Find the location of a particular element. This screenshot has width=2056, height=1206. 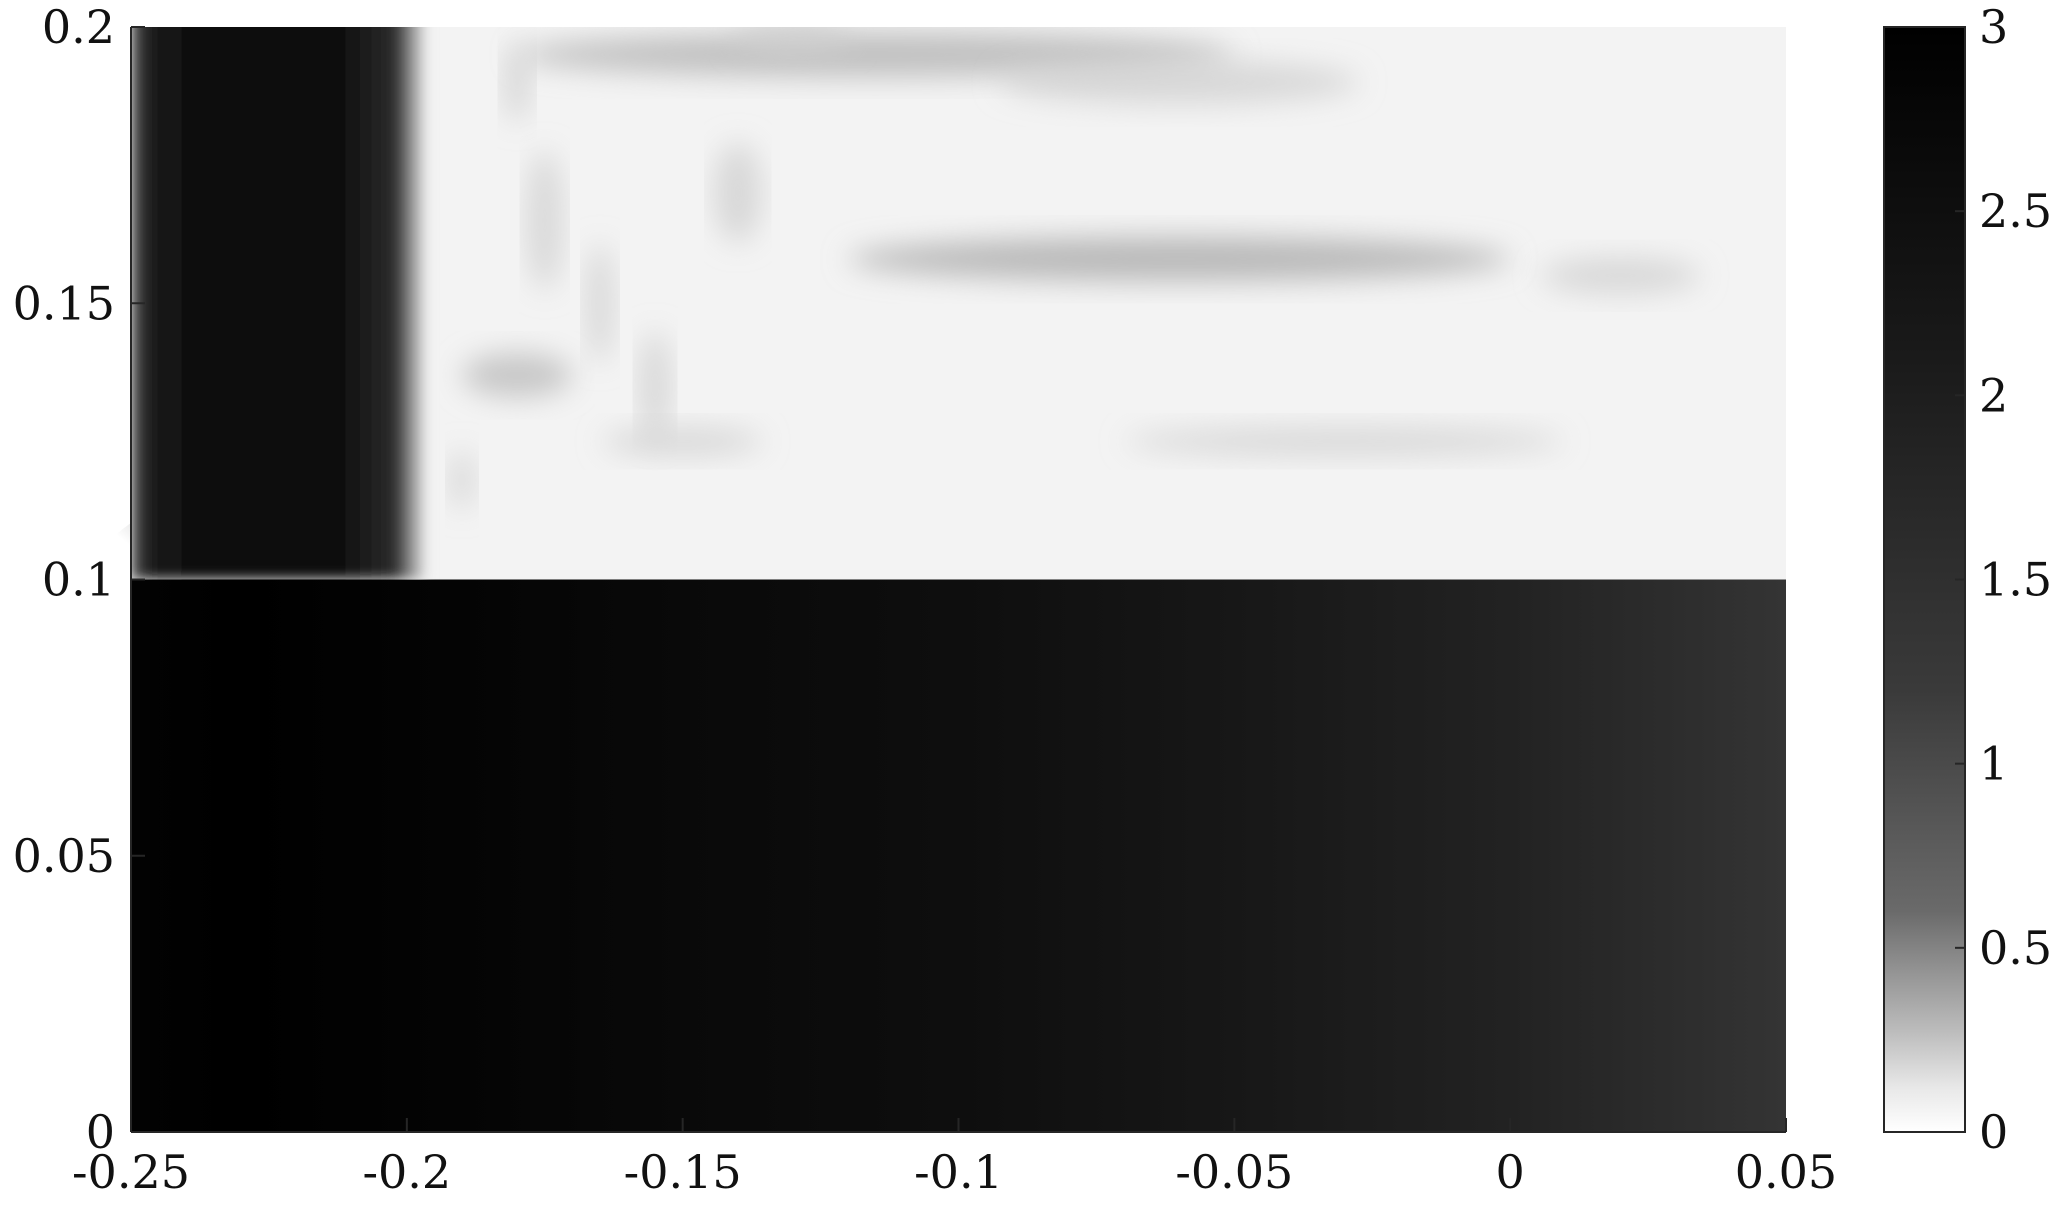

x-tick-label: 0 is located at coordinates (1510, 1172).